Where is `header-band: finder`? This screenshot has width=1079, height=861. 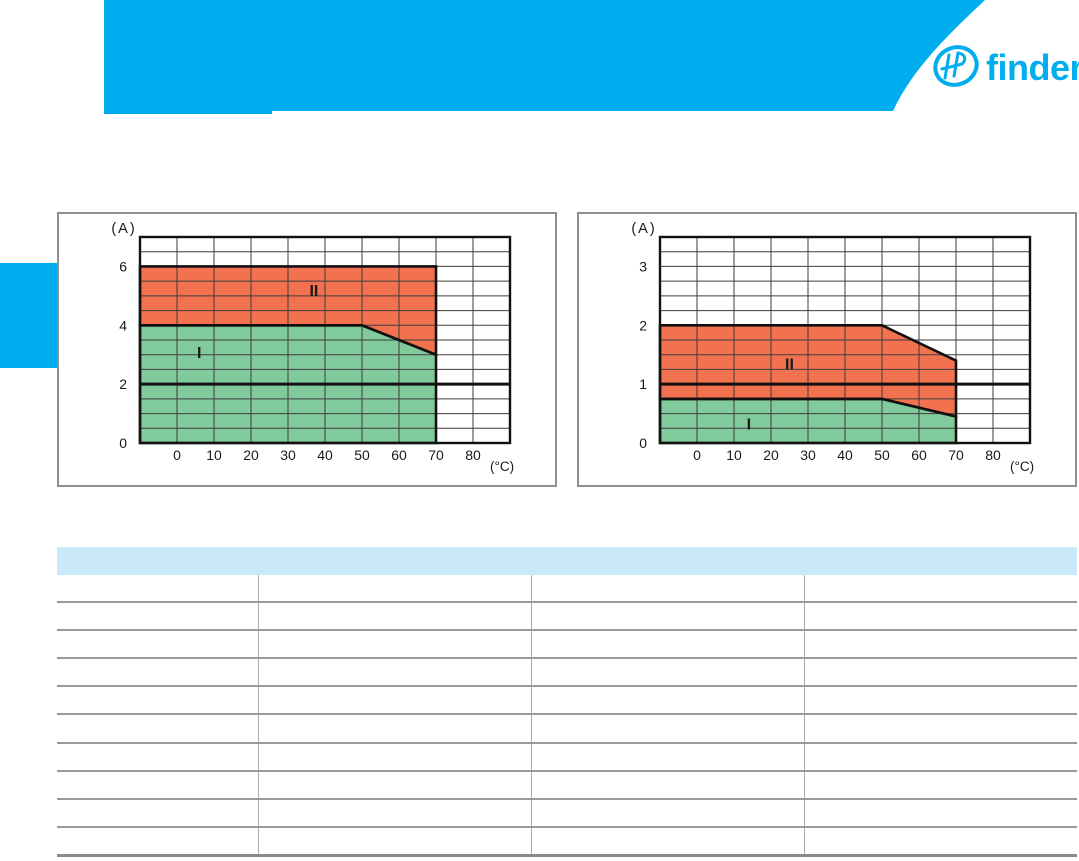 header-band: finder is located at coordinates (591, 57).